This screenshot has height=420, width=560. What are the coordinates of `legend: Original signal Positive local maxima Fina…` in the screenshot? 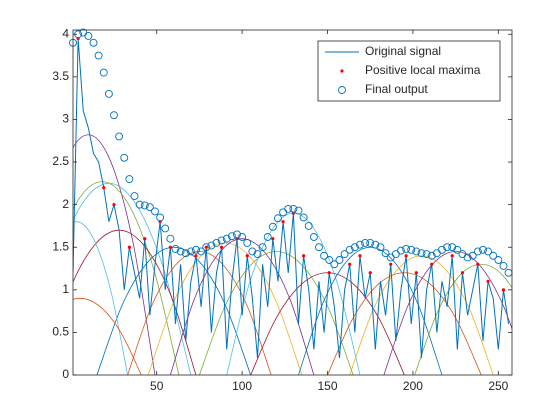 It's located at (409, 71).